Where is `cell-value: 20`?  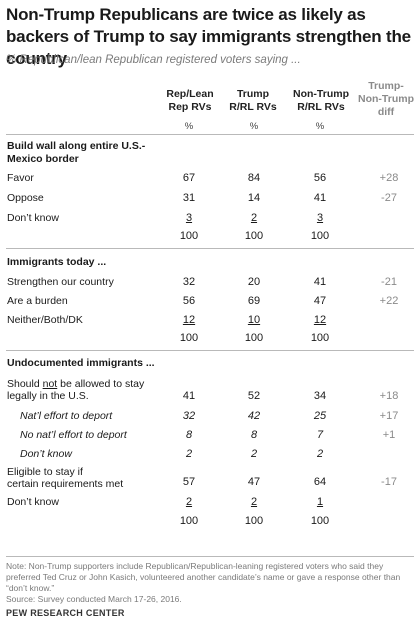
cell-value: 20 is located at coordinates (254, 282).